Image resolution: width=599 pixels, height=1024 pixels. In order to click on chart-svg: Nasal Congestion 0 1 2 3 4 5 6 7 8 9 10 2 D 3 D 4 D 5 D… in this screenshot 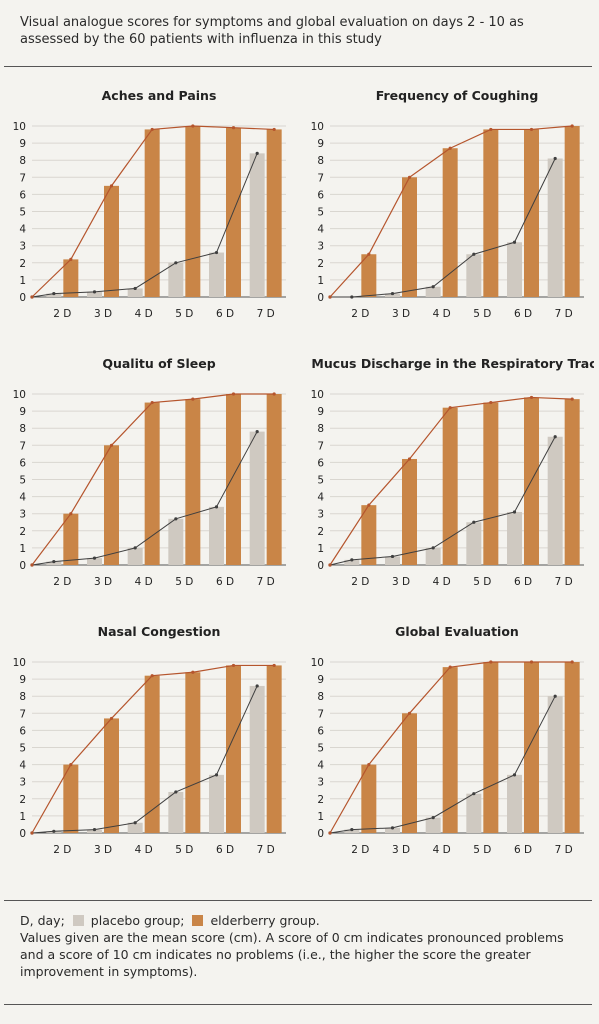, I will do `click(149, 740)`.